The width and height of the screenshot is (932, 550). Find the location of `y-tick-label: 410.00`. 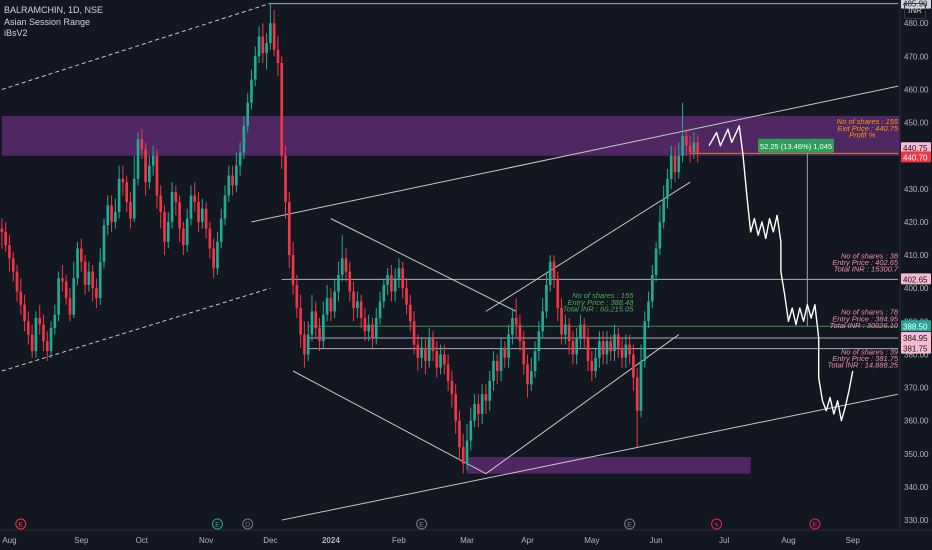

y-tick-label: 410.00 is located at coordinates (916, 255).